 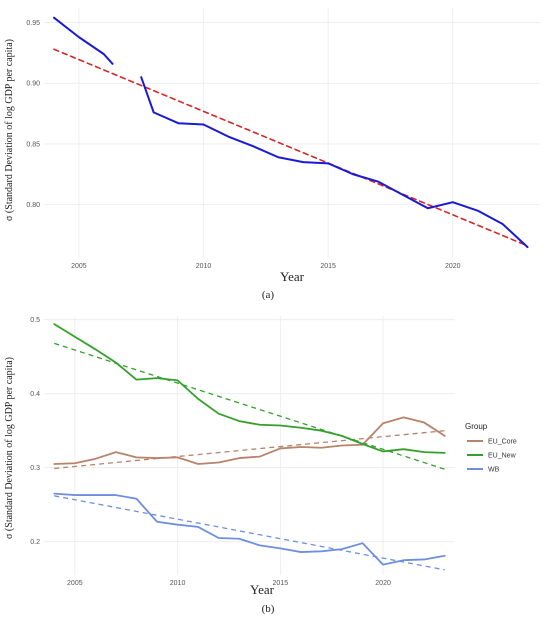 I want to click on series-line, so click(x=83, y=40).